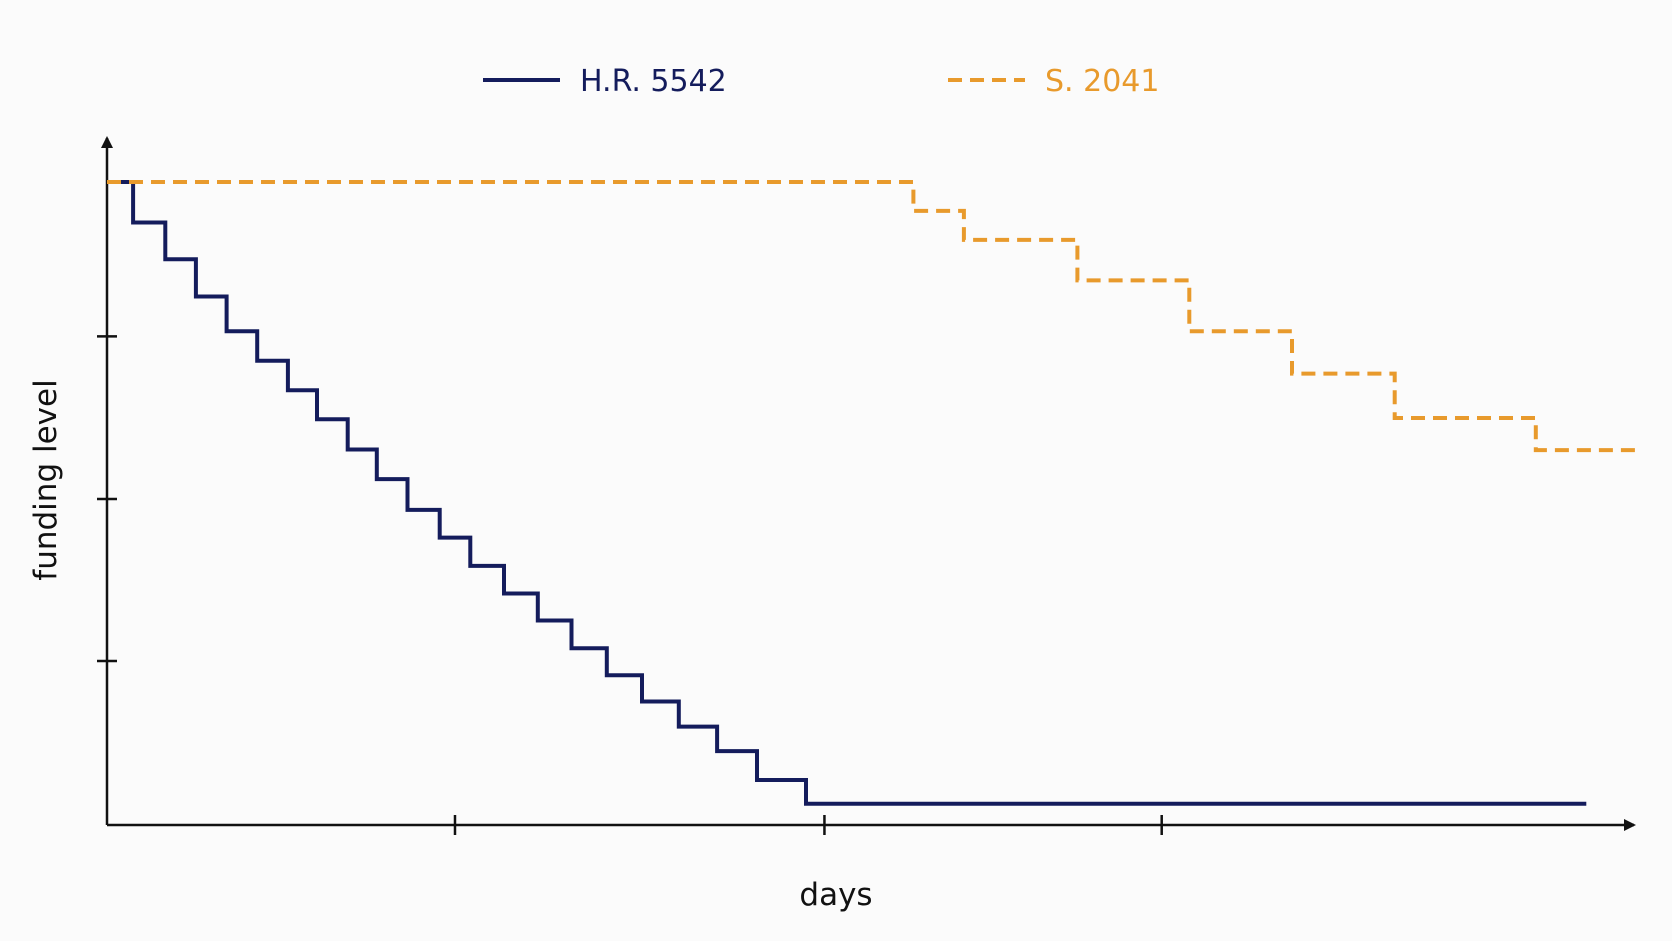 This screenshot has width=1672, height=941. Describe the element at coordinates (835, 895) in the screenshot. I see `x-axis-label: days` at that location.